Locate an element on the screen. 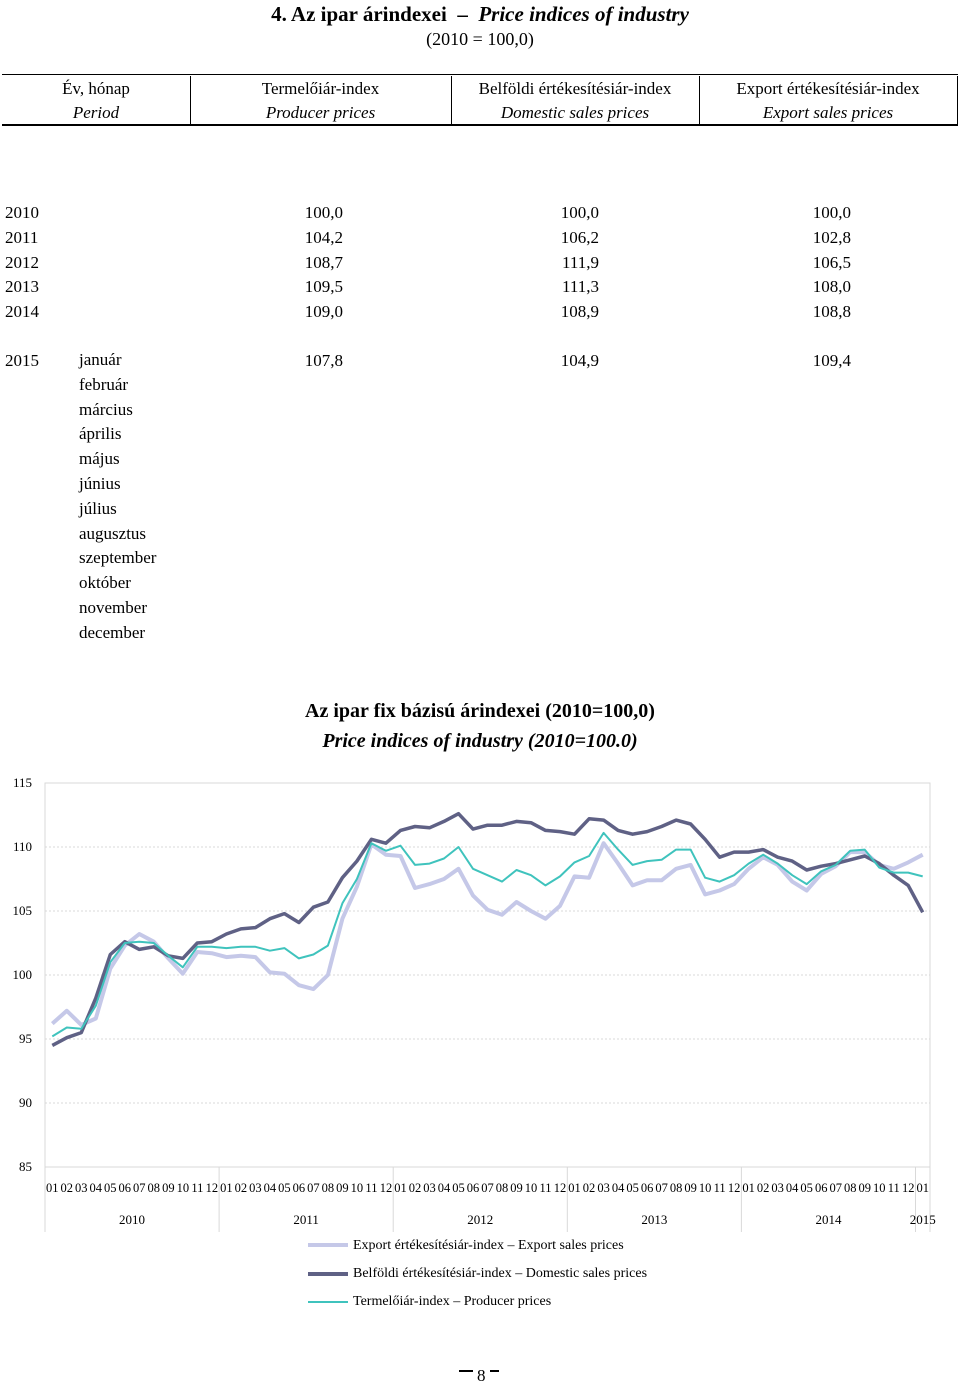 Image resolution: width=960 pixels, height=1386 pixels. annual-domestic-value: 111,9 is located at coordinates (580, 262).